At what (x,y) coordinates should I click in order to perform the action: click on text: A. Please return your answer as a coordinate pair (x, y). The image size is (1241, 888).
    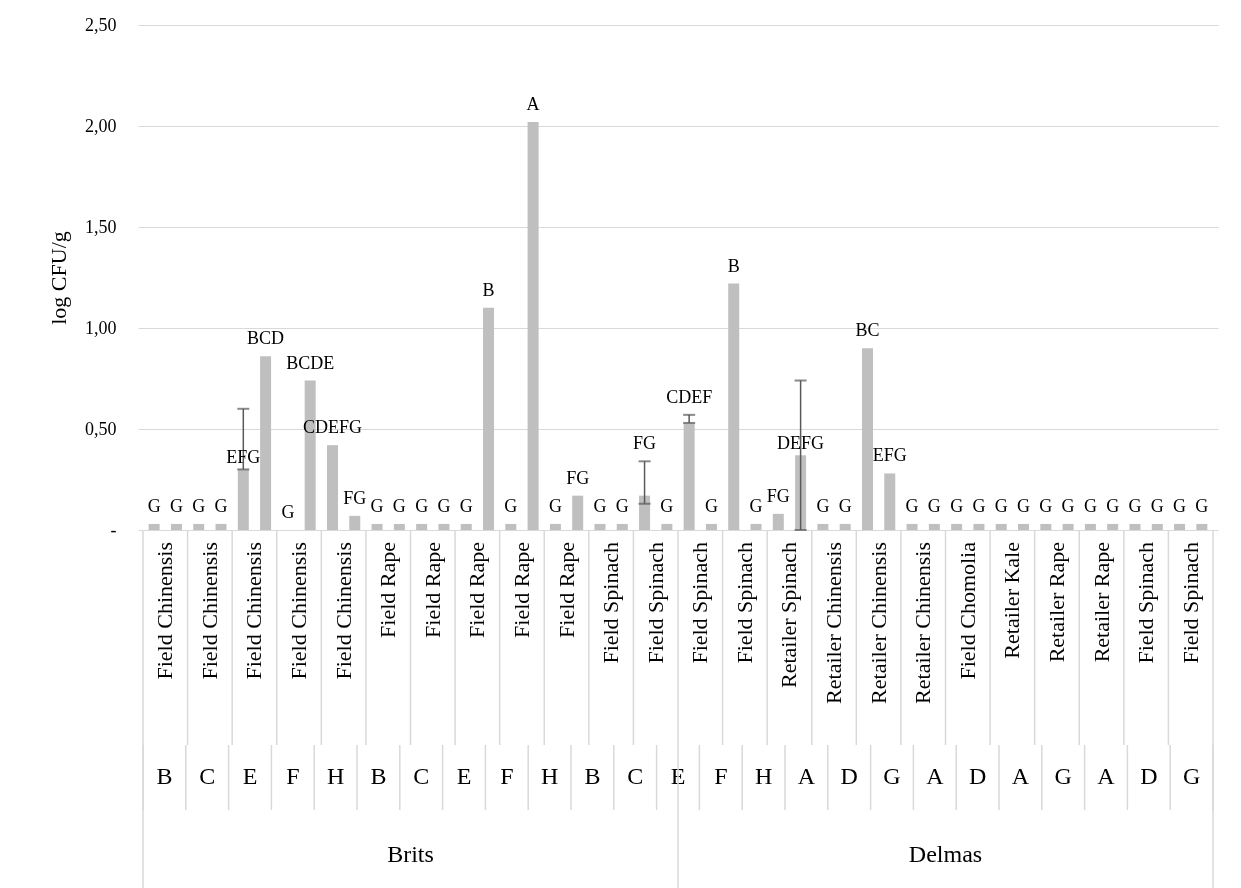
    Looking at the image, I should click on (1106, 776).